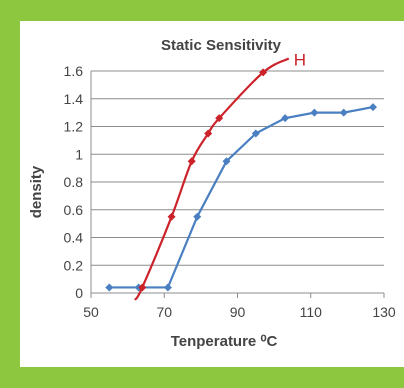 Image resolution: width=404 pixels, height=388 pixels. Describe the element at coordinates (224, 341) in the screenshot. I see `x-axis-label: Tenperature ⁰C` at that location.